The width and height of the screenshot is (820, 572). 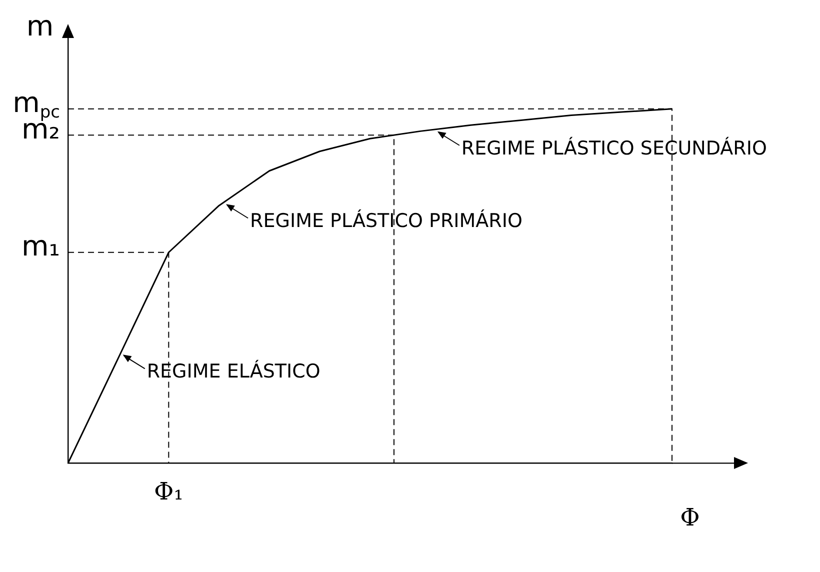 I want to click on annotation: REGIME ELÁSTICO, so click(x=233, y=371).